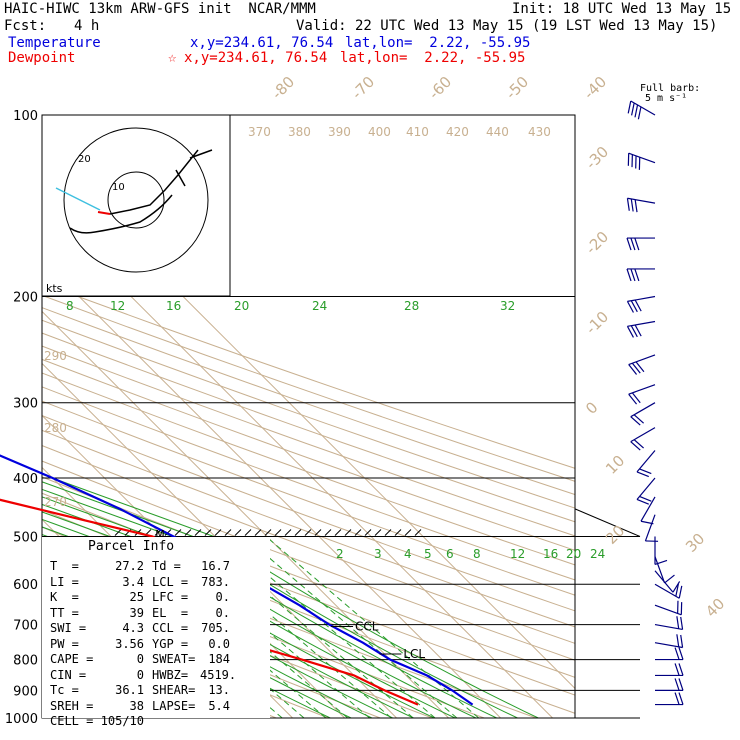  Describe the element at coordinates (573, 554) in the screenshot. I see `mixing-ratio-label-lower: 20` at that location.